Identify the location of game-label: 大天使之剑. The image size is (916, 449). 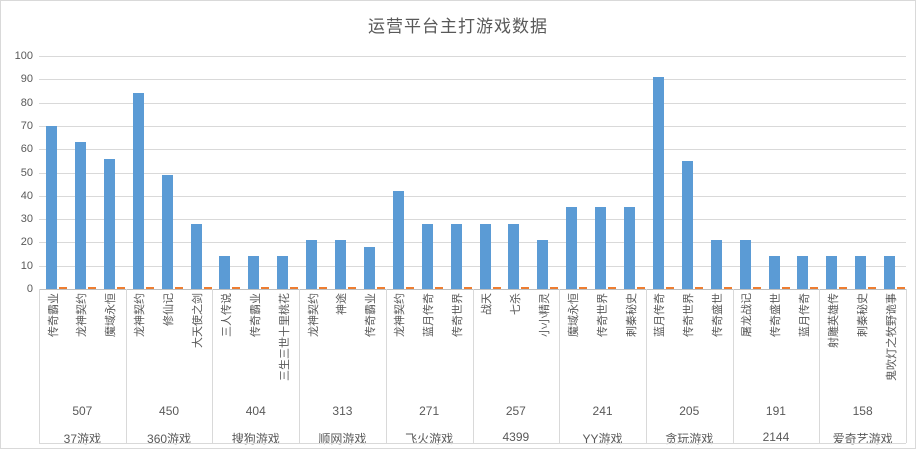
(197, 320).